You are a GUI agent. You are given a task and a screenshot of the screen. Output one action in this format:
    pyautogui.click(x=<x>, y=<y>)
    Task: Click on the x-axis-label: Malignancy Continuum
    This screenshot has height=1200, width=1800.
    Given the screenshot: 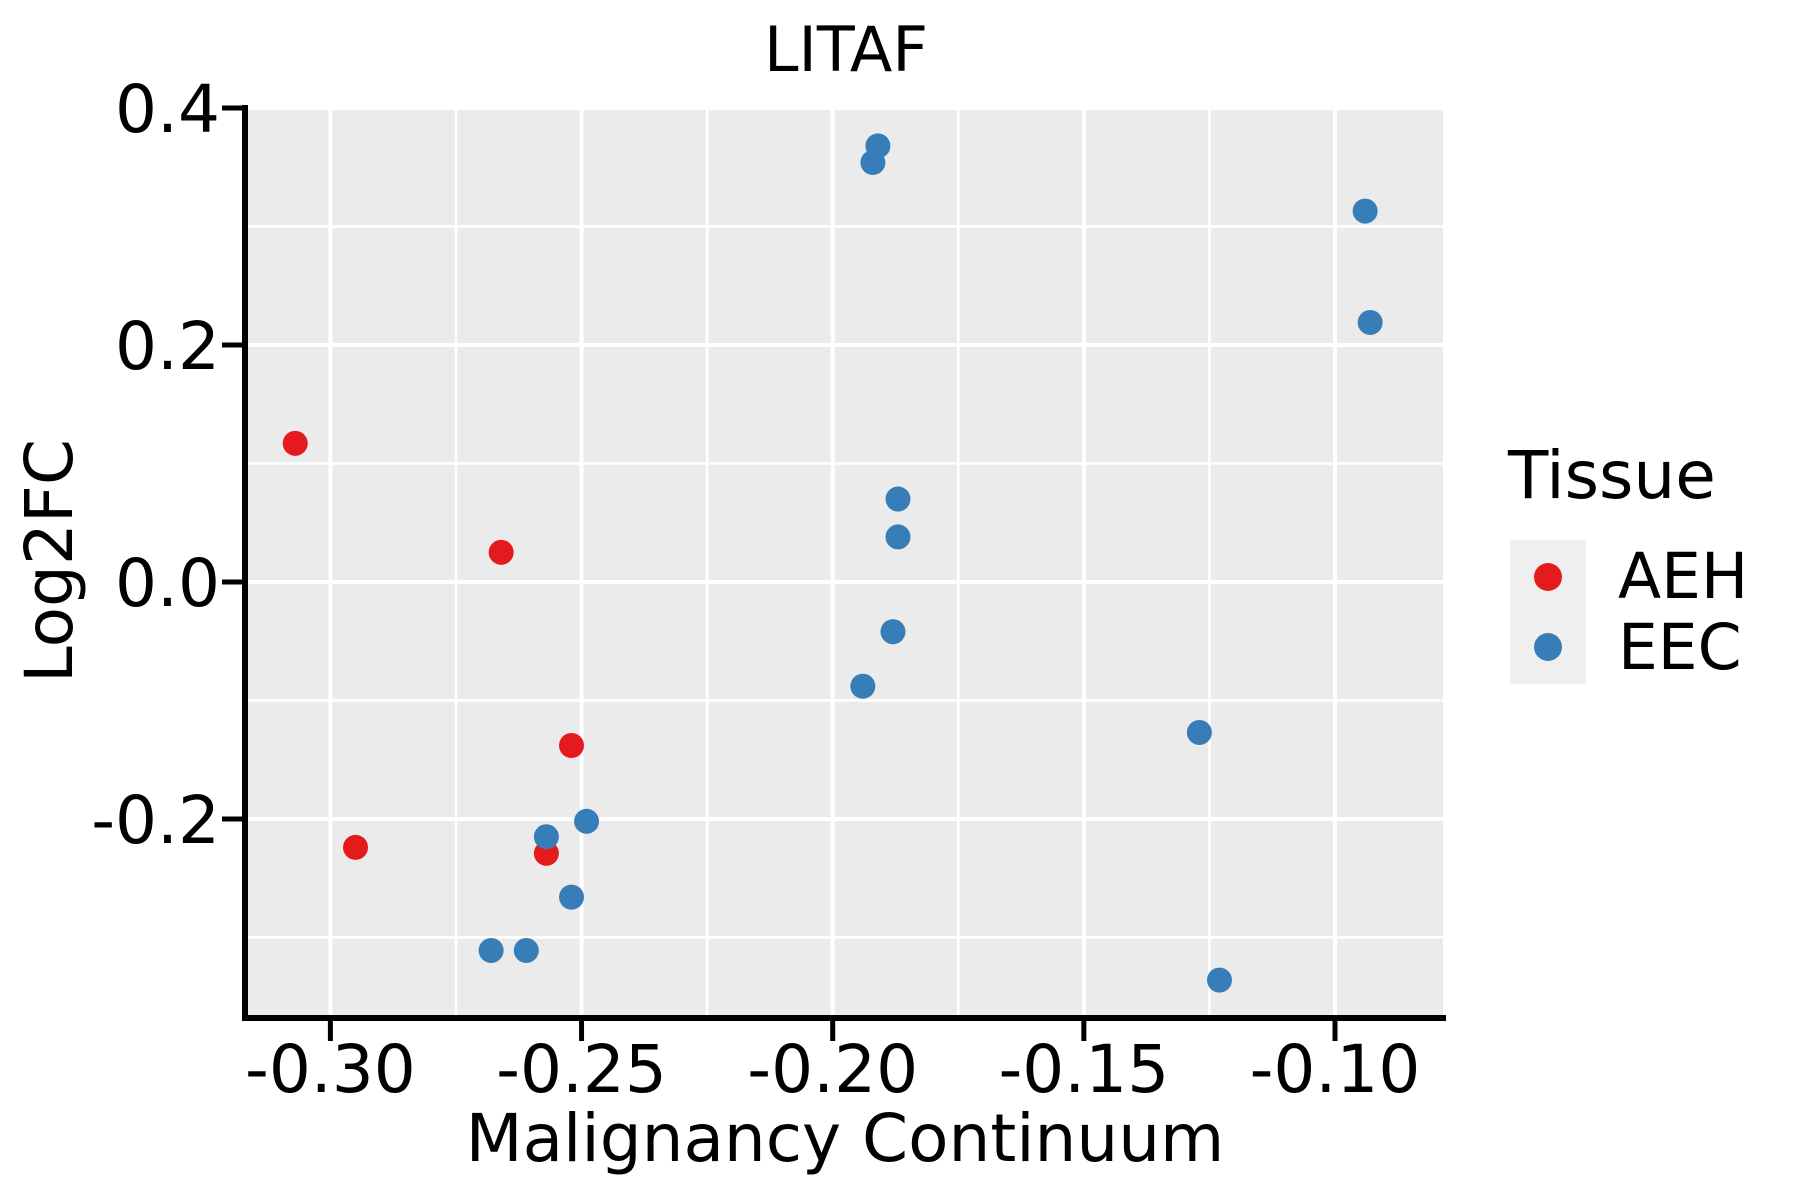 What is the action you would take?
    pyautogui.click(x=845, y=1138)
    